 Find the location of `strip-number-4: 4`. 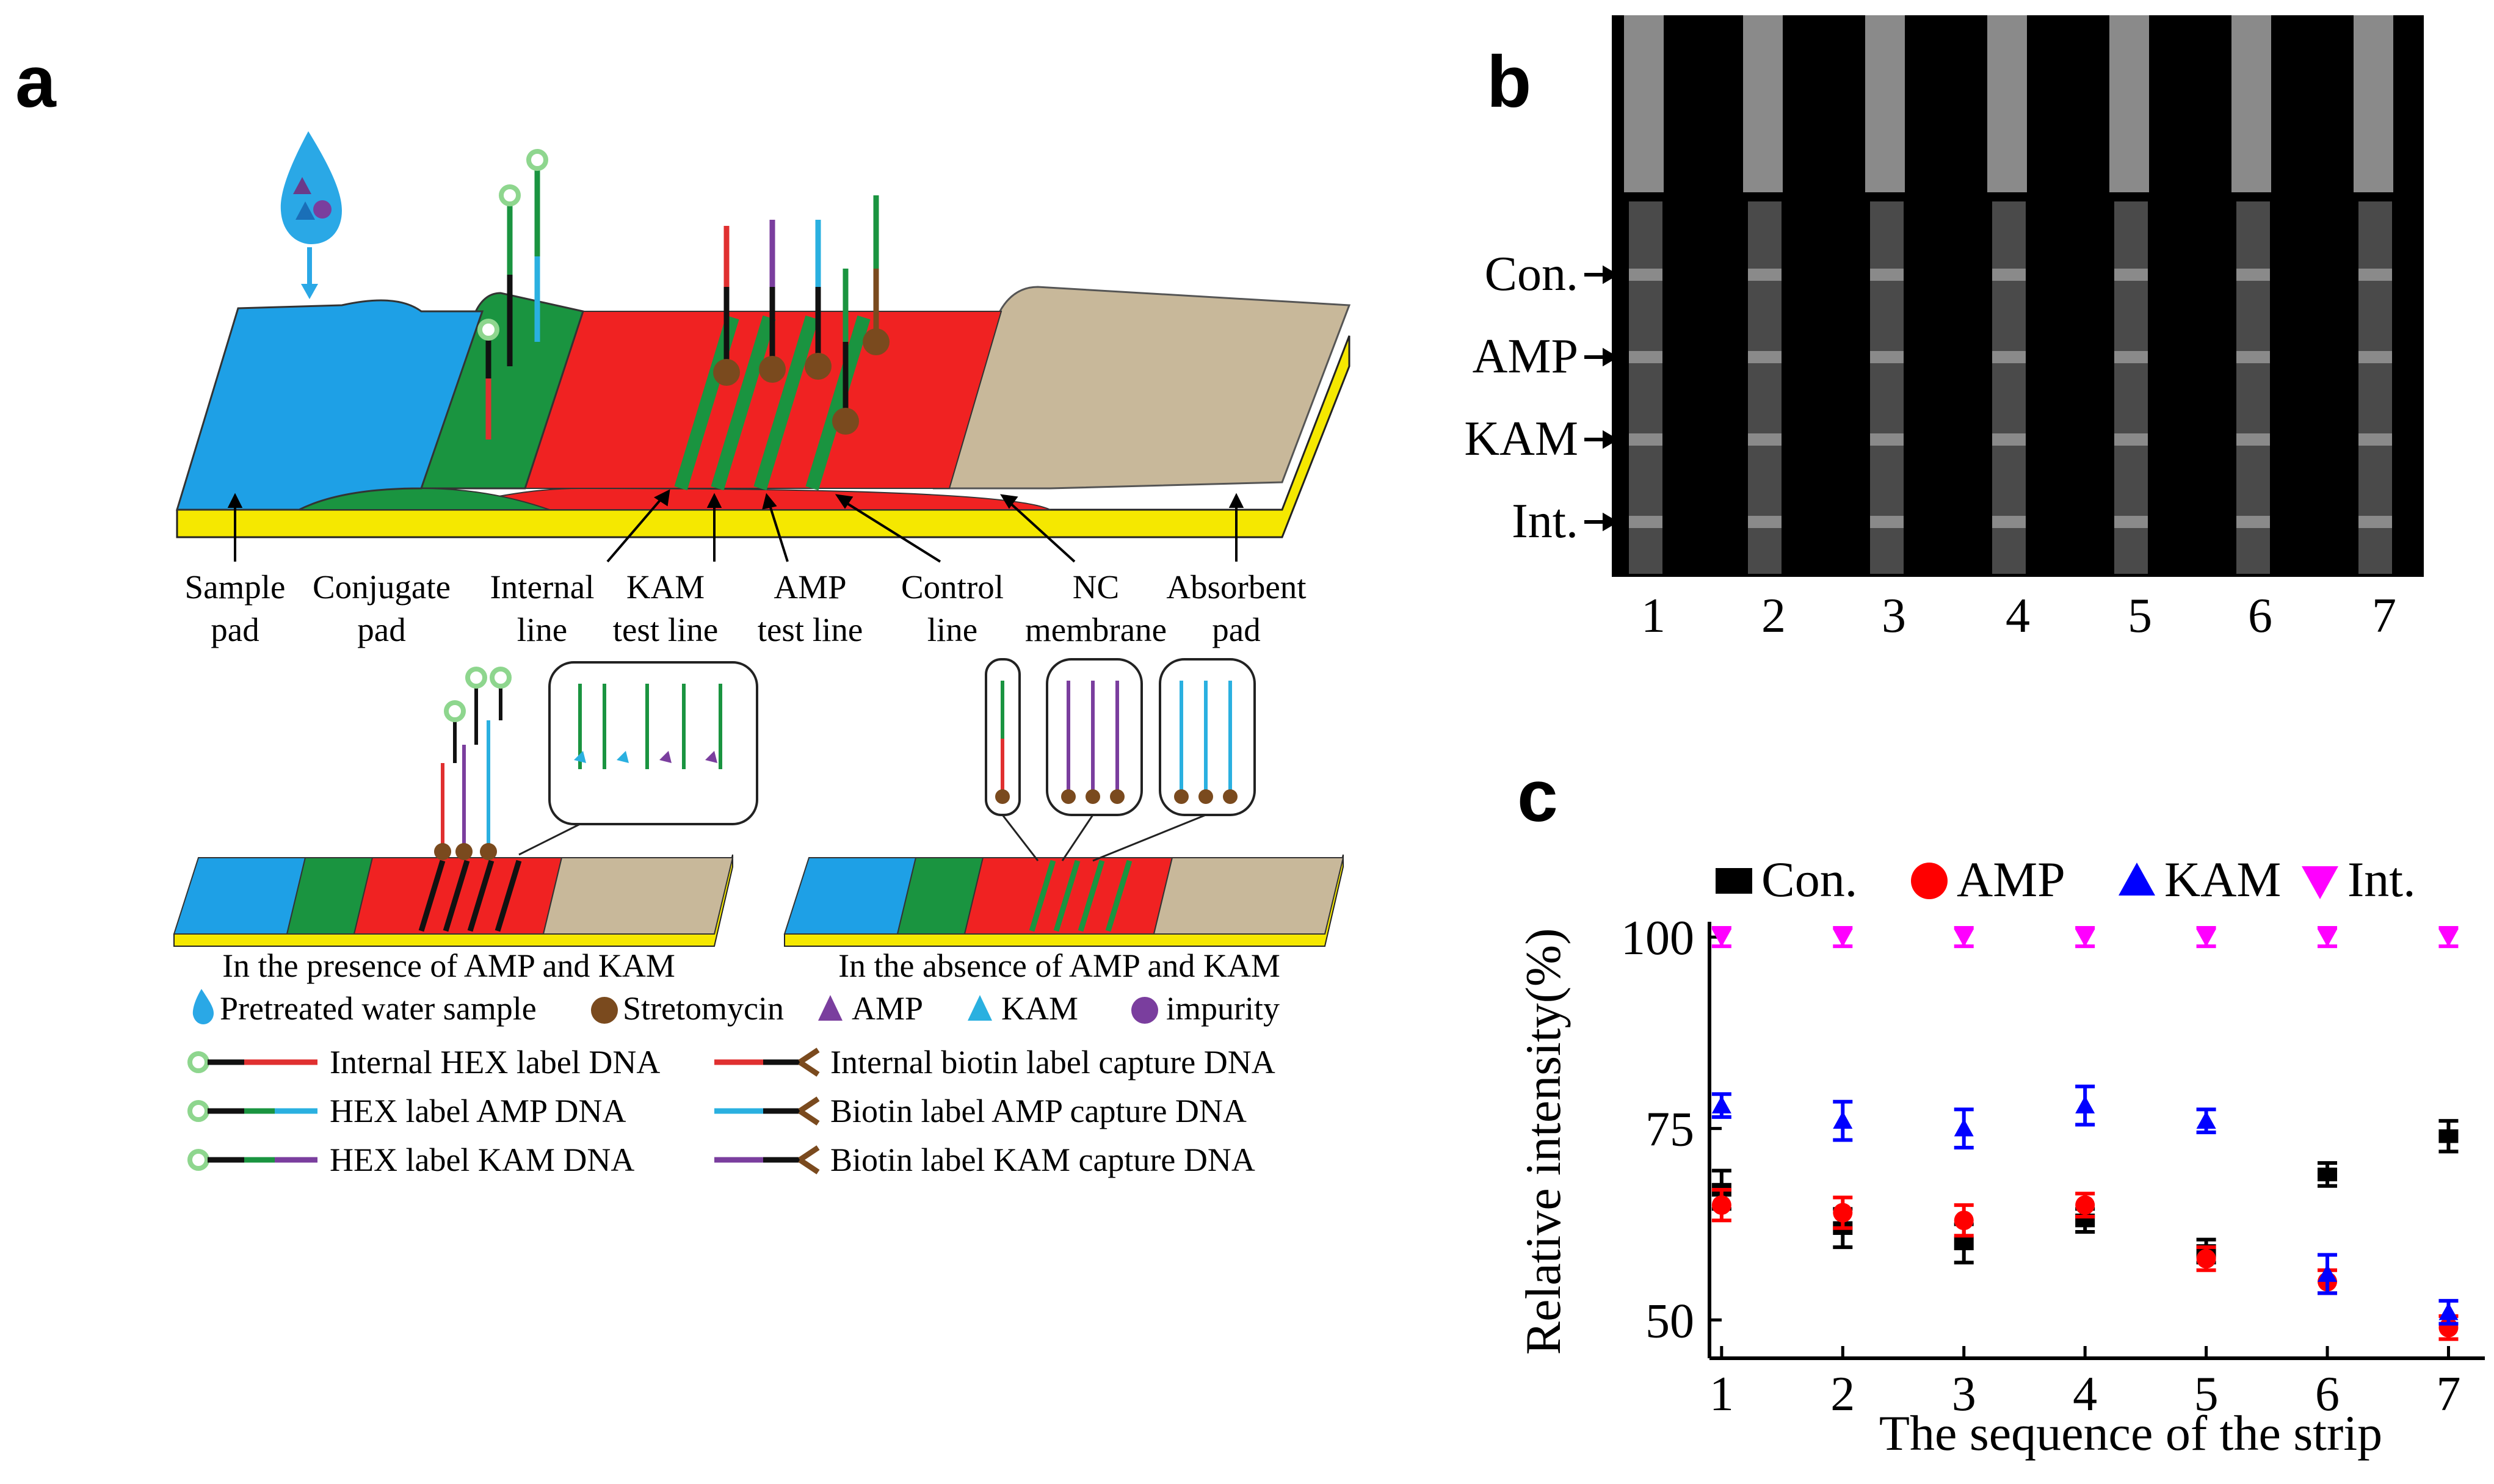

strip-number-4: 4 is located at coordinates (2018, 616).